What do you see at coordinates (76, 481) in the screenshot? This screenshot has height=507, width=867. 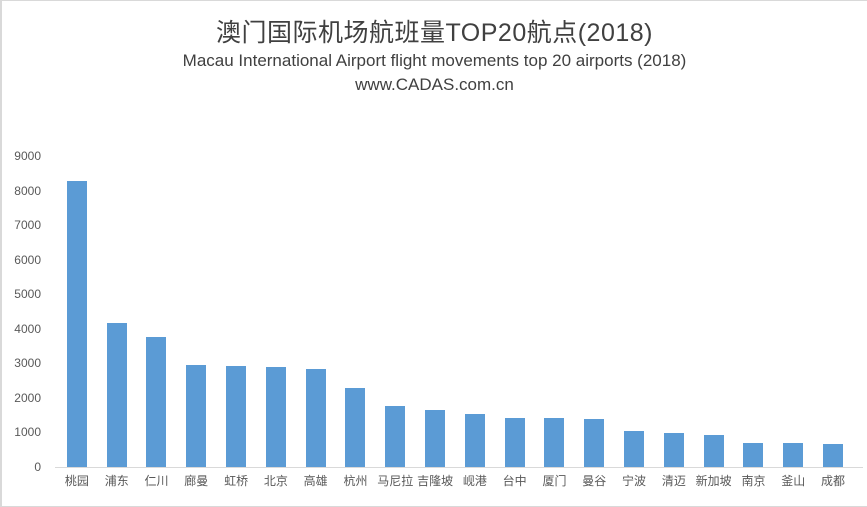 I see `x-tick-label: 桃园` at bounding box center [76, 481].